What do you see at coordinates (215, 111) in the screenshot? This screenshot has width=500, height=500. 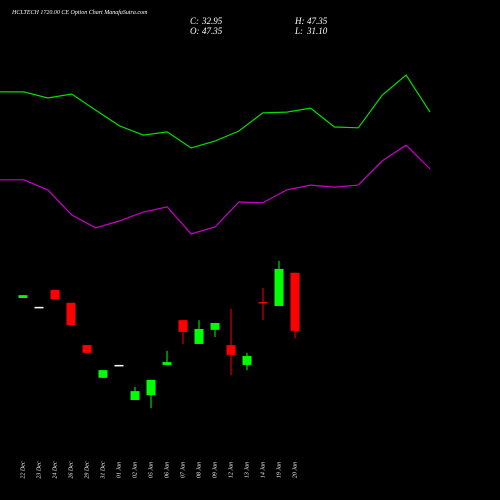 I see `indicator-line` at bounding box center [215, 111].